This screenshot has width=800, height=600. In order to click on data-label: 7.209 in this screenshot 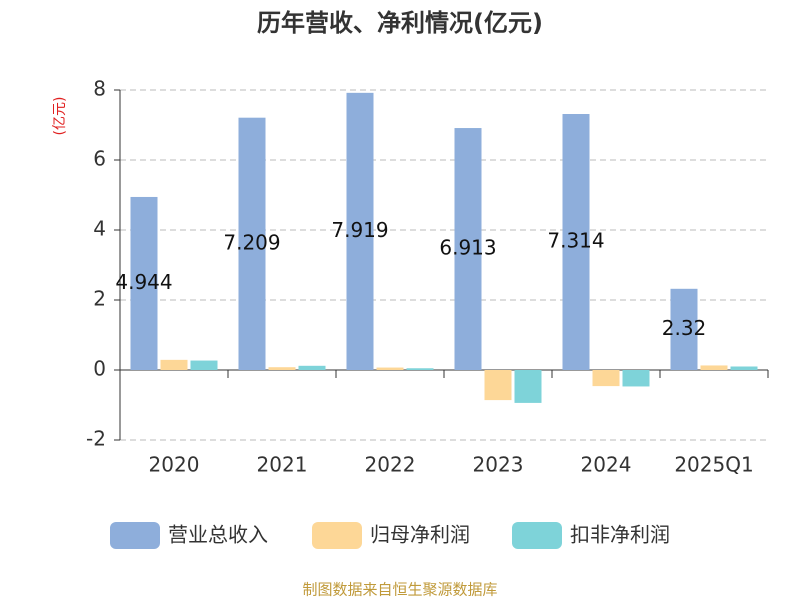, I will do `click(251, 242)`.